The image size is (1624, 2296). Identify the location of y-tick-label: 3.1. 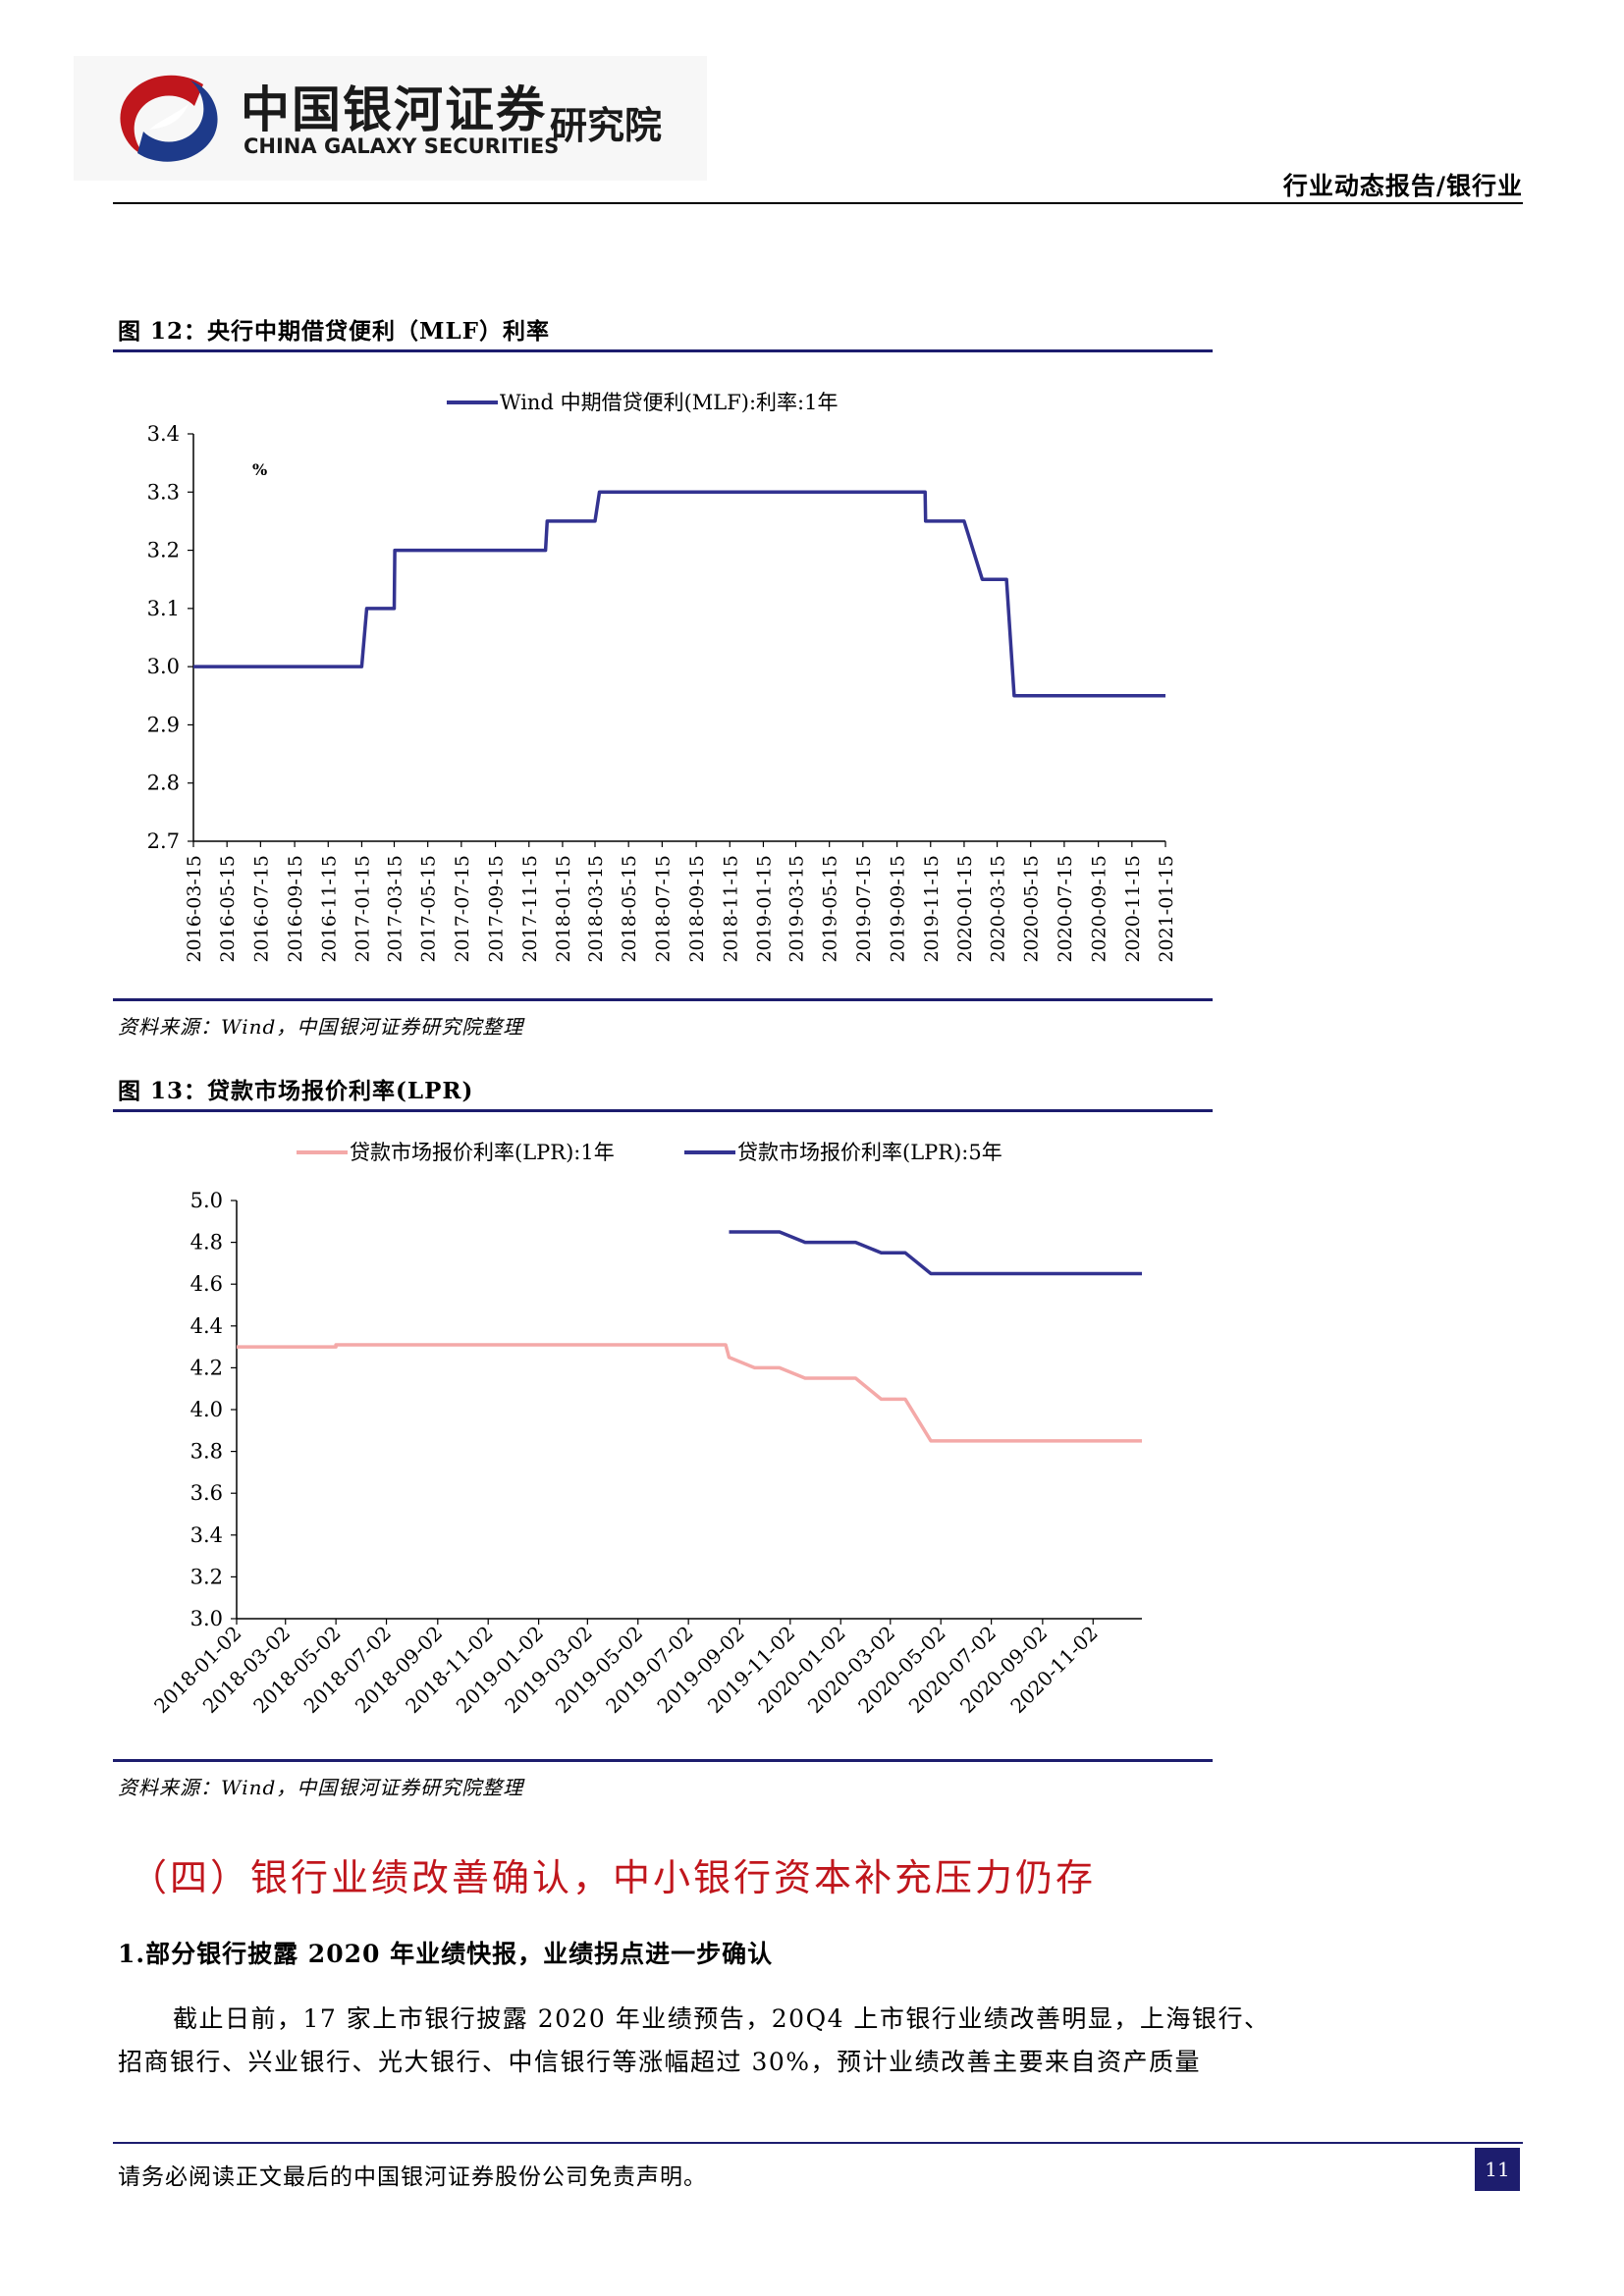
(163, 608).